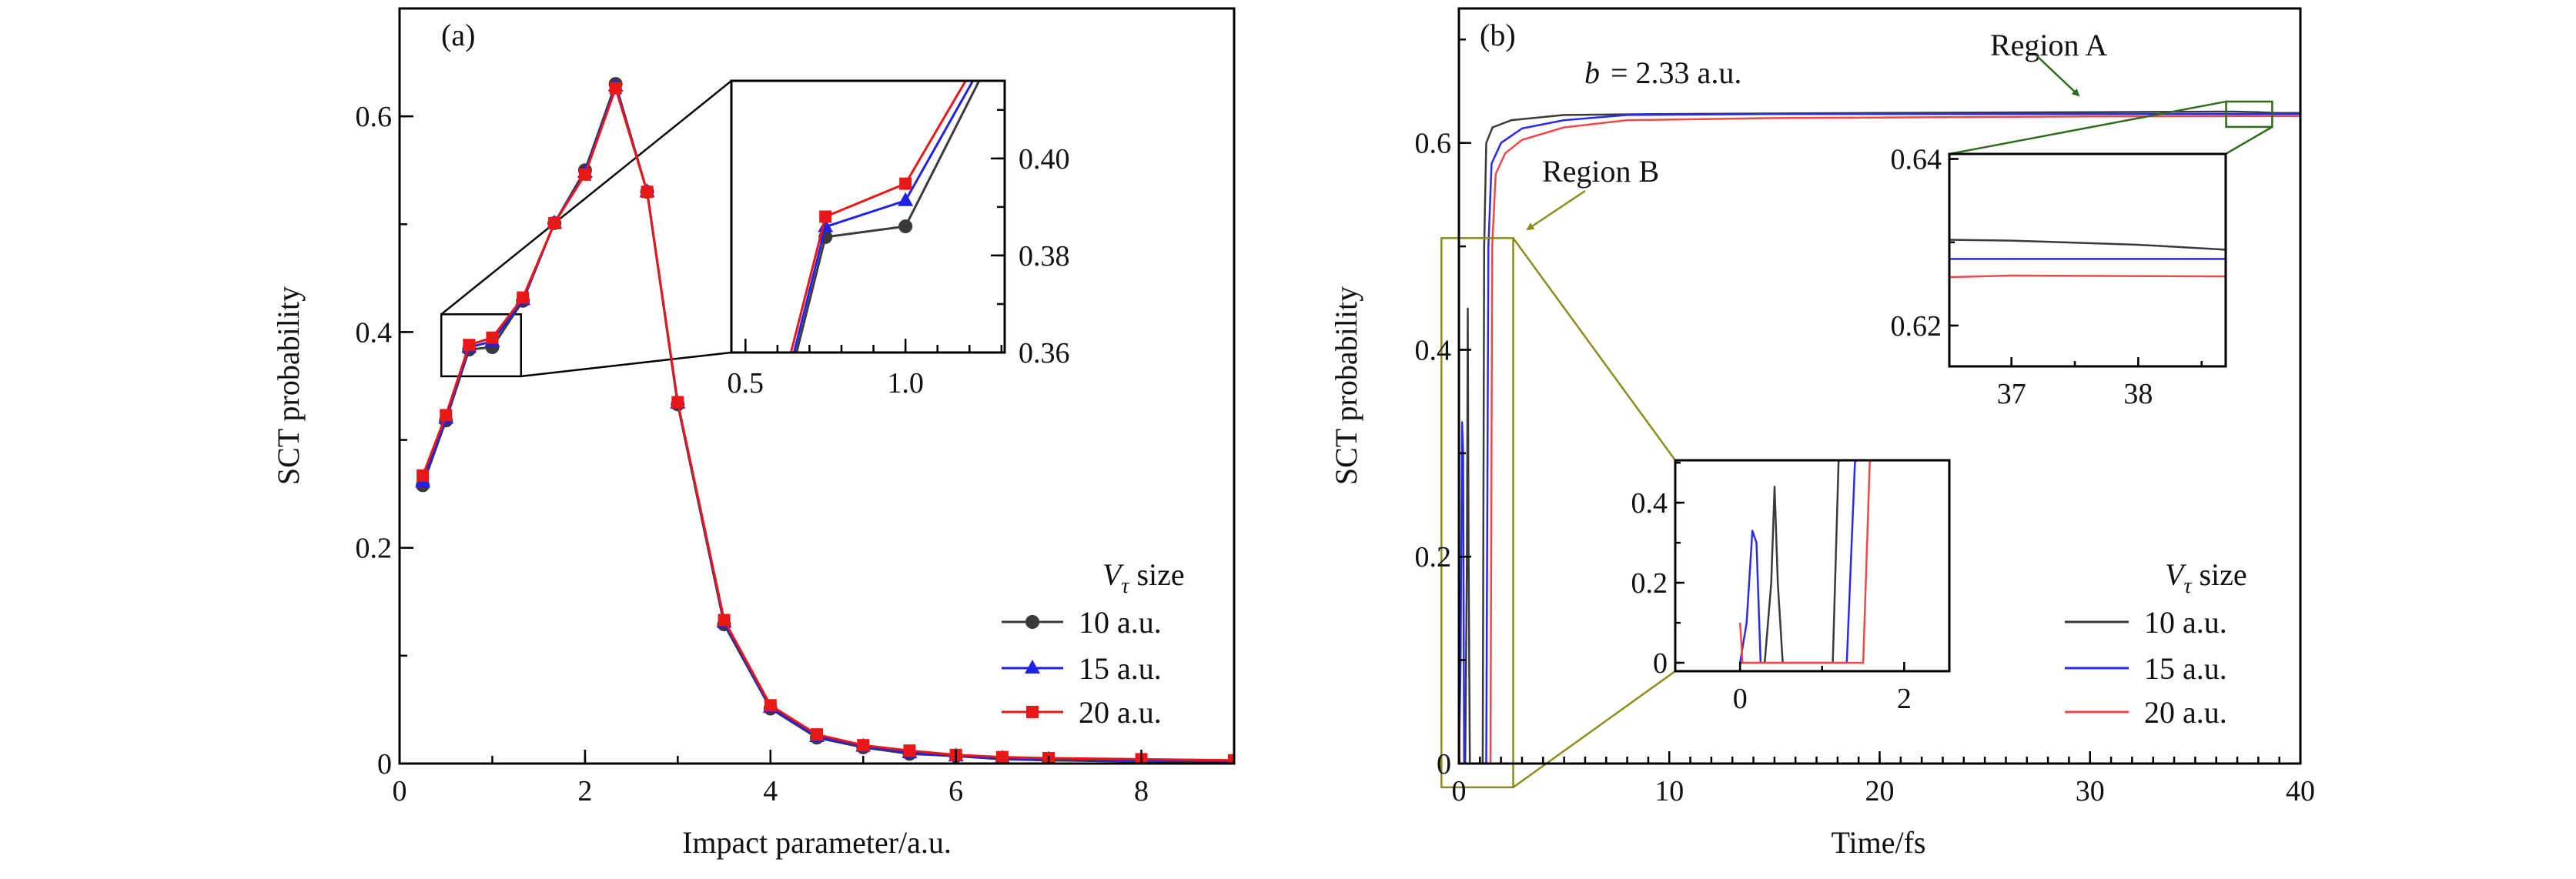  Describe the element at coordinates (1498, 35) in the screenshot. I see `panel-label: (b)` at that location.